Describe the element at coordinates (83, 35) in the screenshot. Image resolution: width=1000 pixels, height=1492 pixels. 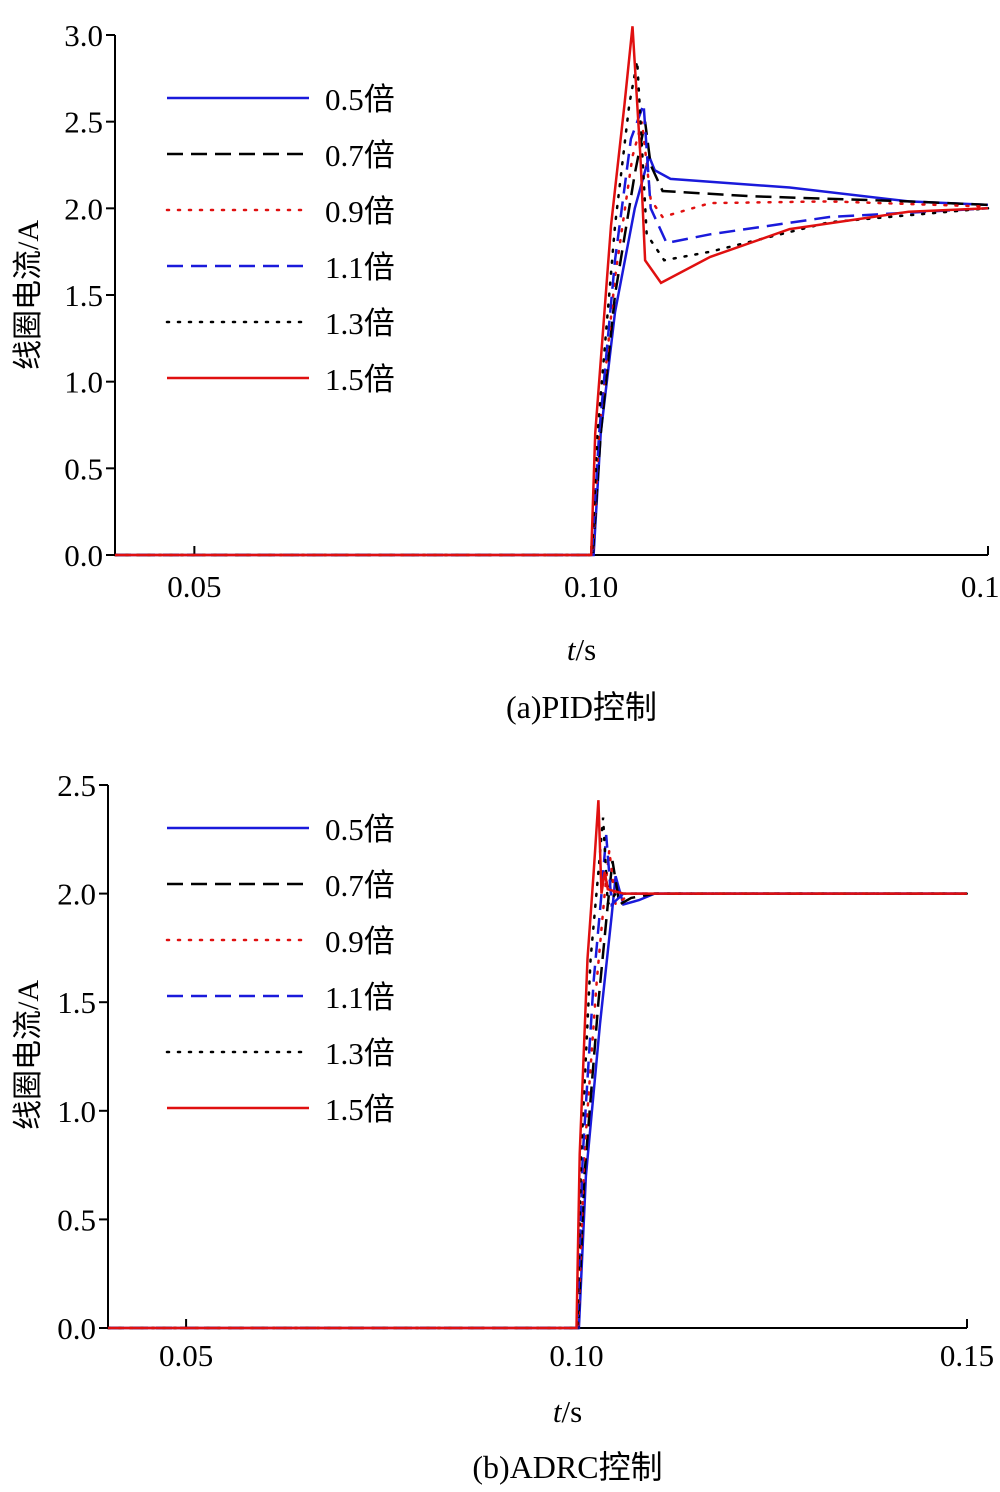
I see `y-tick-label: 3.0` at that location.